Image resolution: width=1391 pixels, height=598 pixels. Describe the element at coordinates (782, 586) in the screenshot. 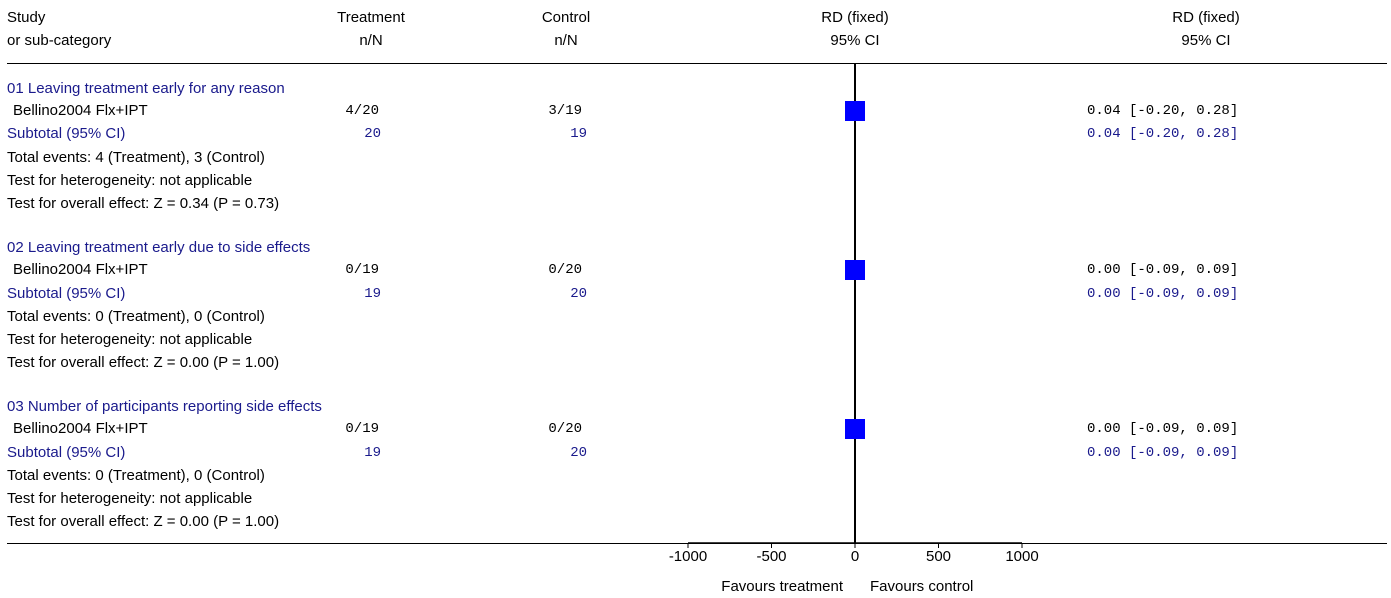

I see `favours-treatment-label: Favours treatment` at that location.